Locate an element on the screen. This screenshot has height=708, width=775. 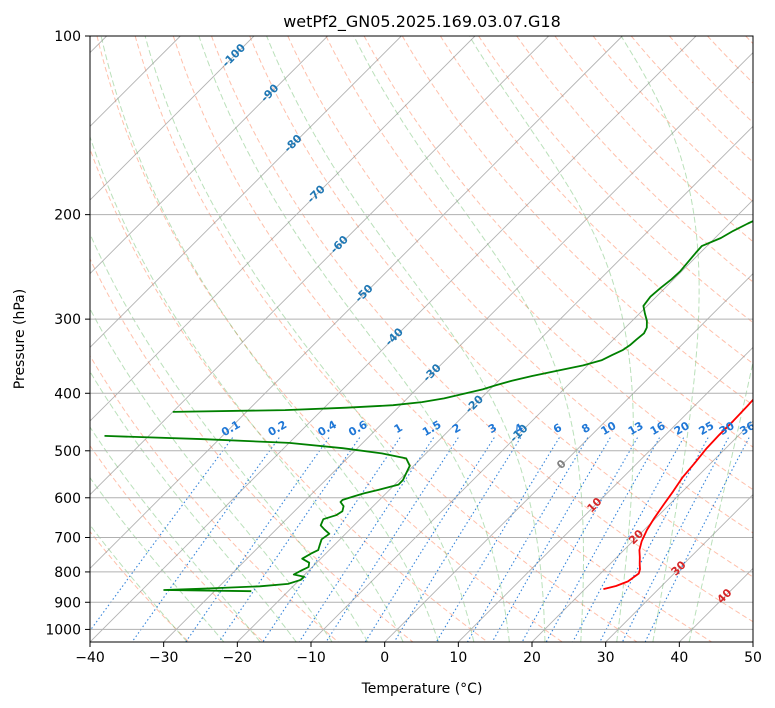
y-axis-label: Pressure (hPa) is located at coordinates (20, 339).